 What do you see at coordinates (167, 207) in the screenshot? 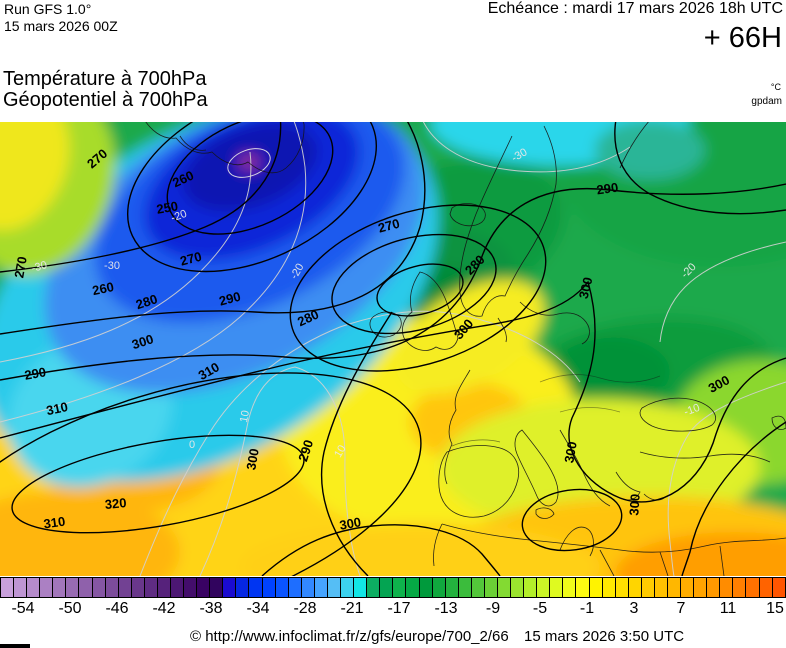
I see `geopotential-label: 250` at bounding box center [167, 207].